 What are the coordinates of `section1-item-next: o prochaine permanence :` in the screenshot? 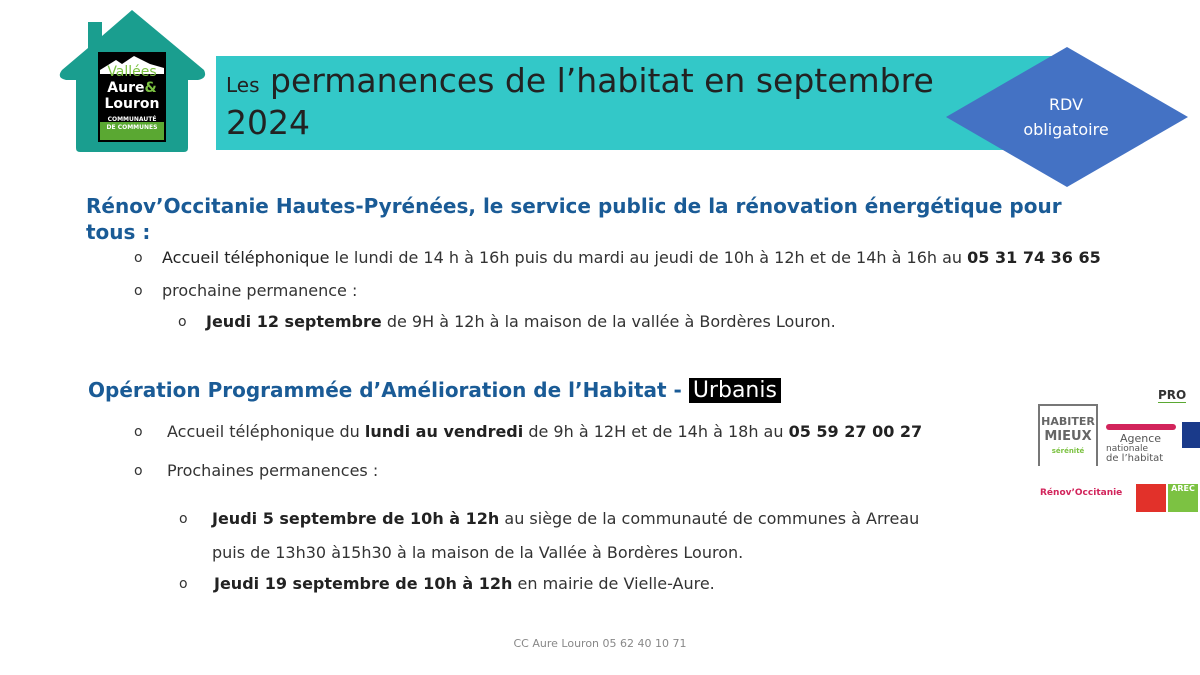 It's located at (246, 291).